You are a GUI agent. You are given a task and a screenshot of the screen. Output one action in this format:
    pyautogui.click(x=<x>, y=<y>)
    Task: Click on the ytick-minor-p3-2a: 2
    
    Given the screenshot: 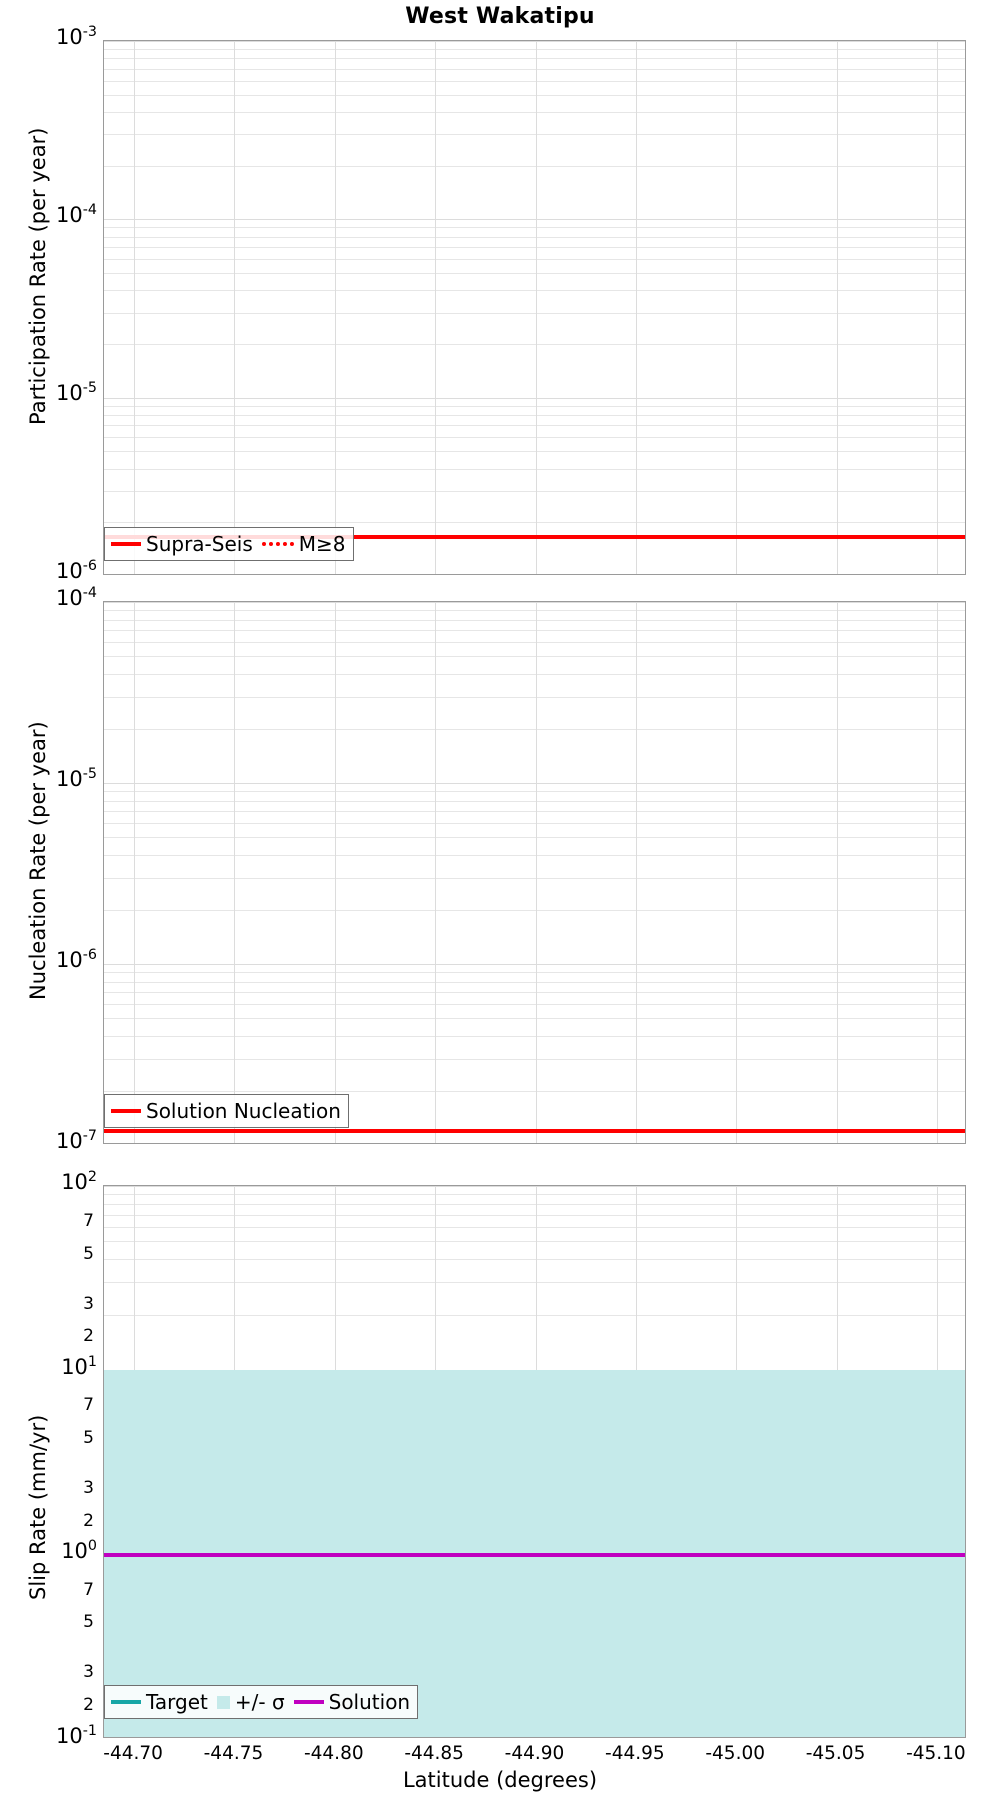 What is the action you would take?
    pyautogui.click(x=88, y=1336)
    